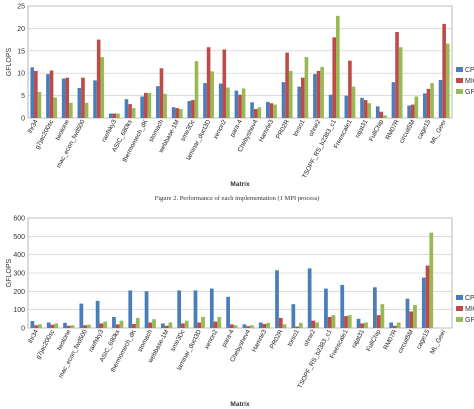  What do you see at coordinates (62, 129) in the screenshot?
I see `x-category-label: twotone` at bounding box center [62, 129].